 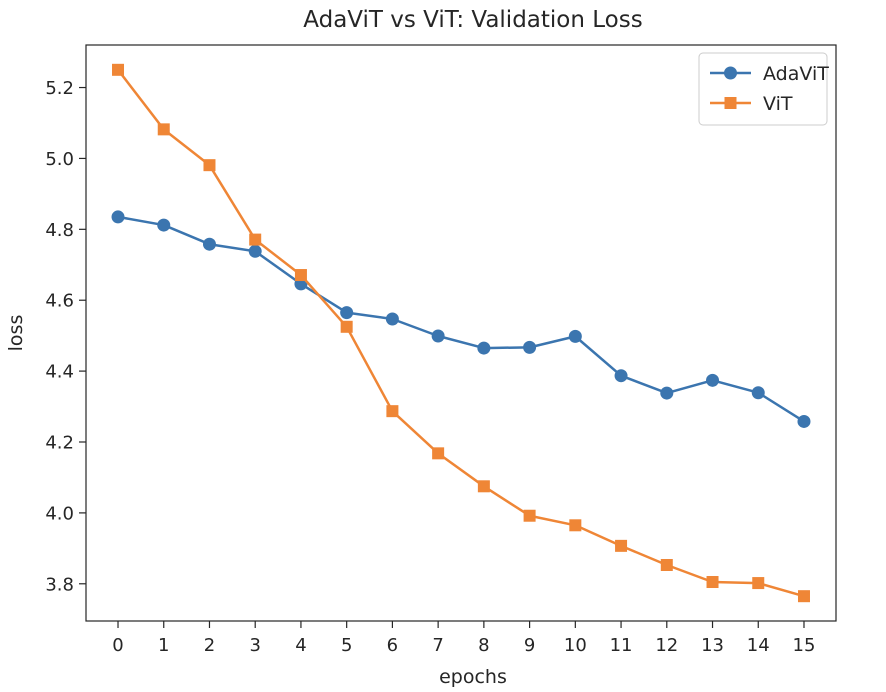 I want to click on x-tick-label: 3, so click(x=254, y=645).